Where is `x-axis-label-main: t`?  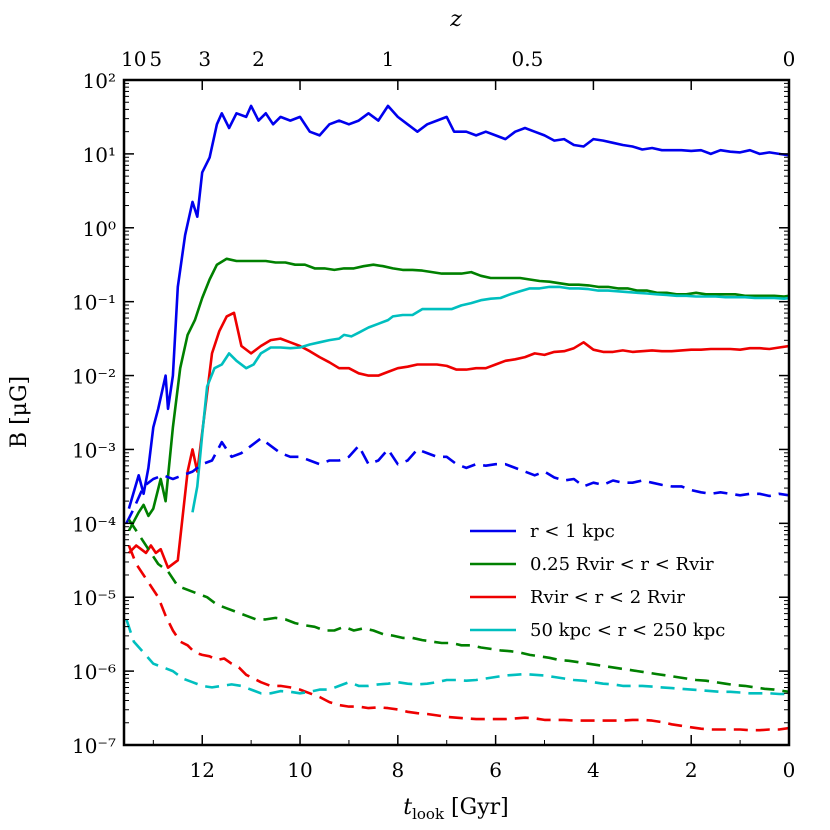
x-axis-label-main: t is located at coordinates (407, 807).